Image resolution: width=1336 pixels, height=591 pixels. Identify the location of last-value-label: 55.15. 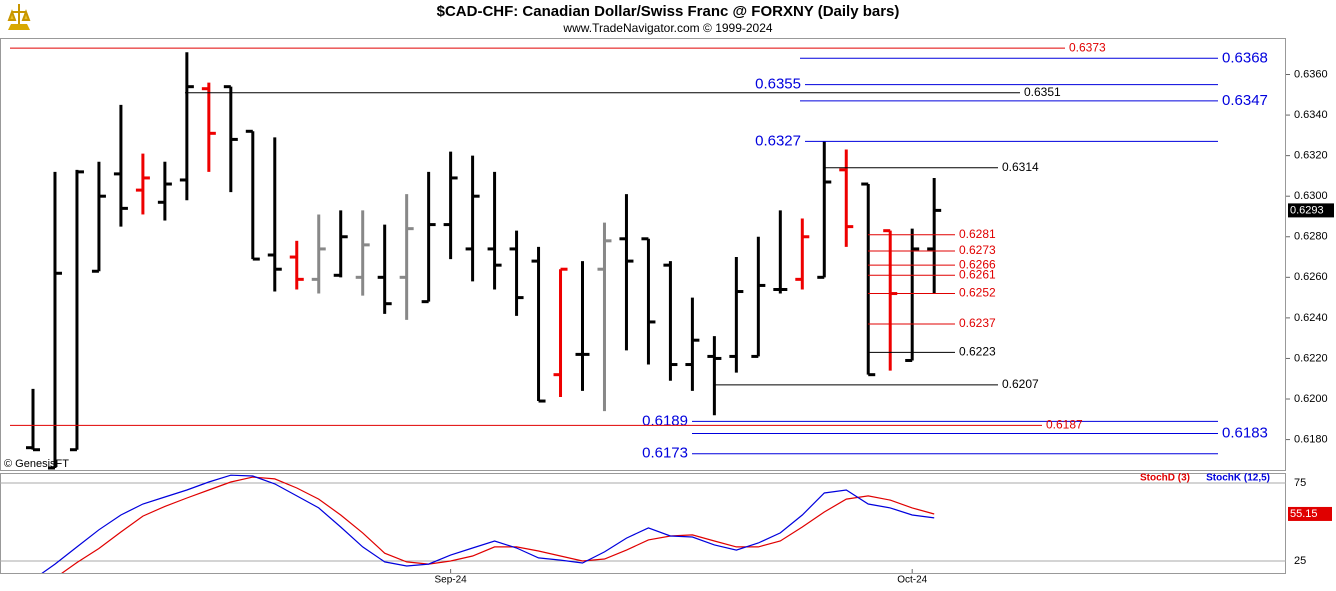
(1304, 514).